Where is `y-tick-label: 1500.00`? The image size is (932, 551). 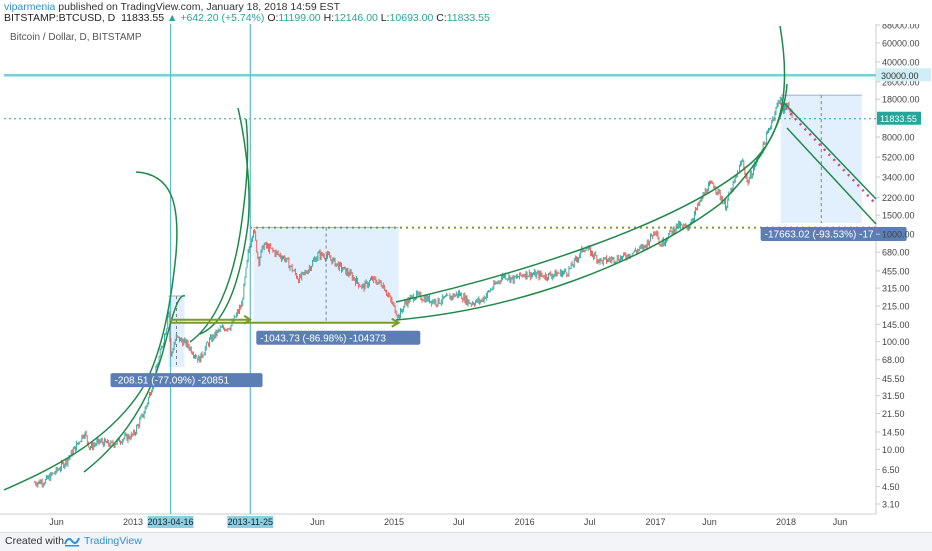
y-tick-label: 1500.00 is located at coordinates (898, 216).